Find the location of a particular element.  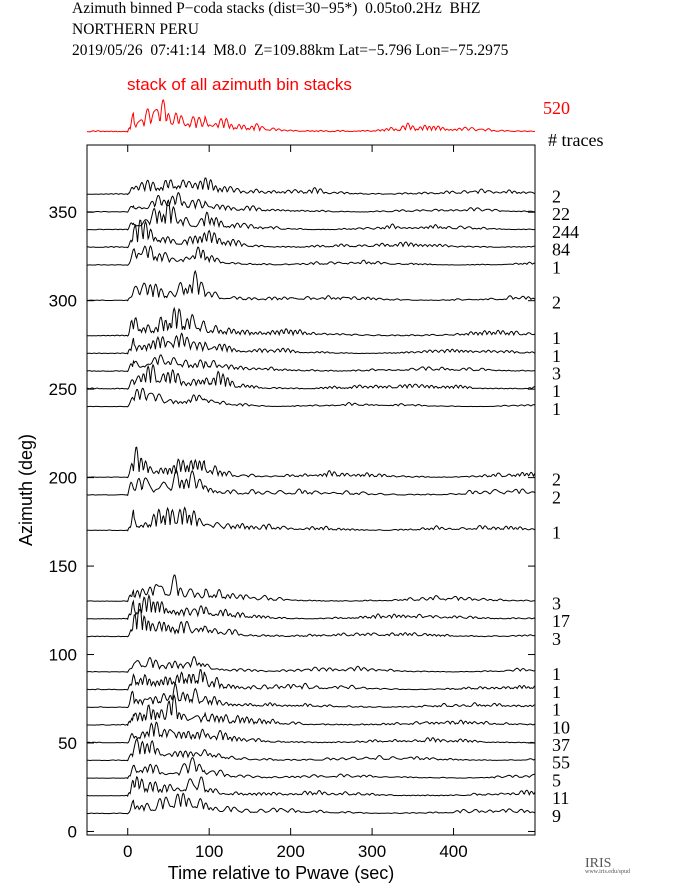

trace-count: 17 is located at coordinates (561, 621).